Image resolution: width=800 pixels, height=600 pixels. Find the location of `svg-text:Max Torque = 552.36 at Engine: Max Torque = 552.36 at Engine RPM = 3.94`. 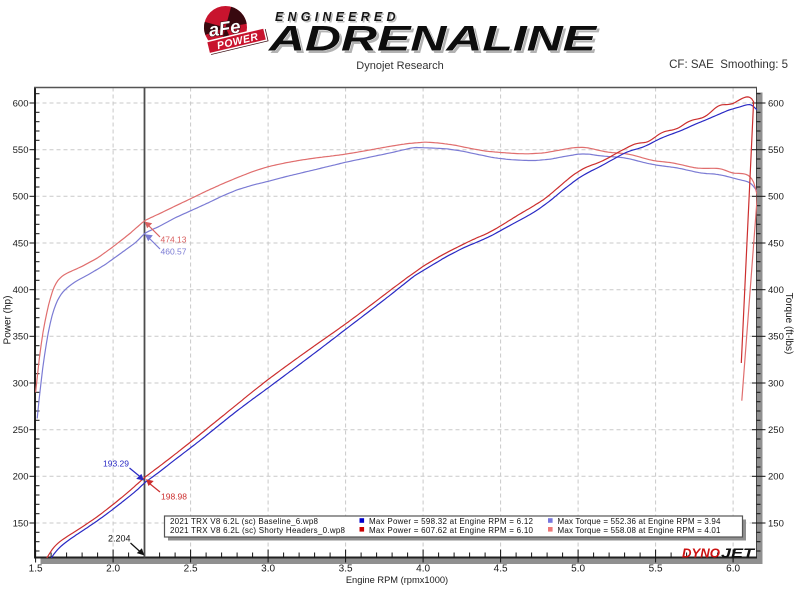

svg-text:Max Torque = 552.36 at Engine: Max Torque = 552.36 at Engine RPM = 3.94 is located at coordinates (640, 521).